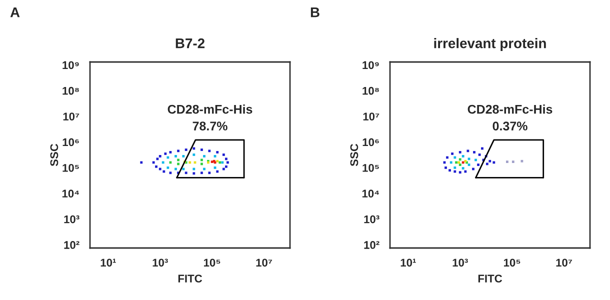 This screenshot has height=300, width=610. Describe the element at coordinates (490, 44) in the screenshot. I see `chart-title: irrelevant protein` at that location.